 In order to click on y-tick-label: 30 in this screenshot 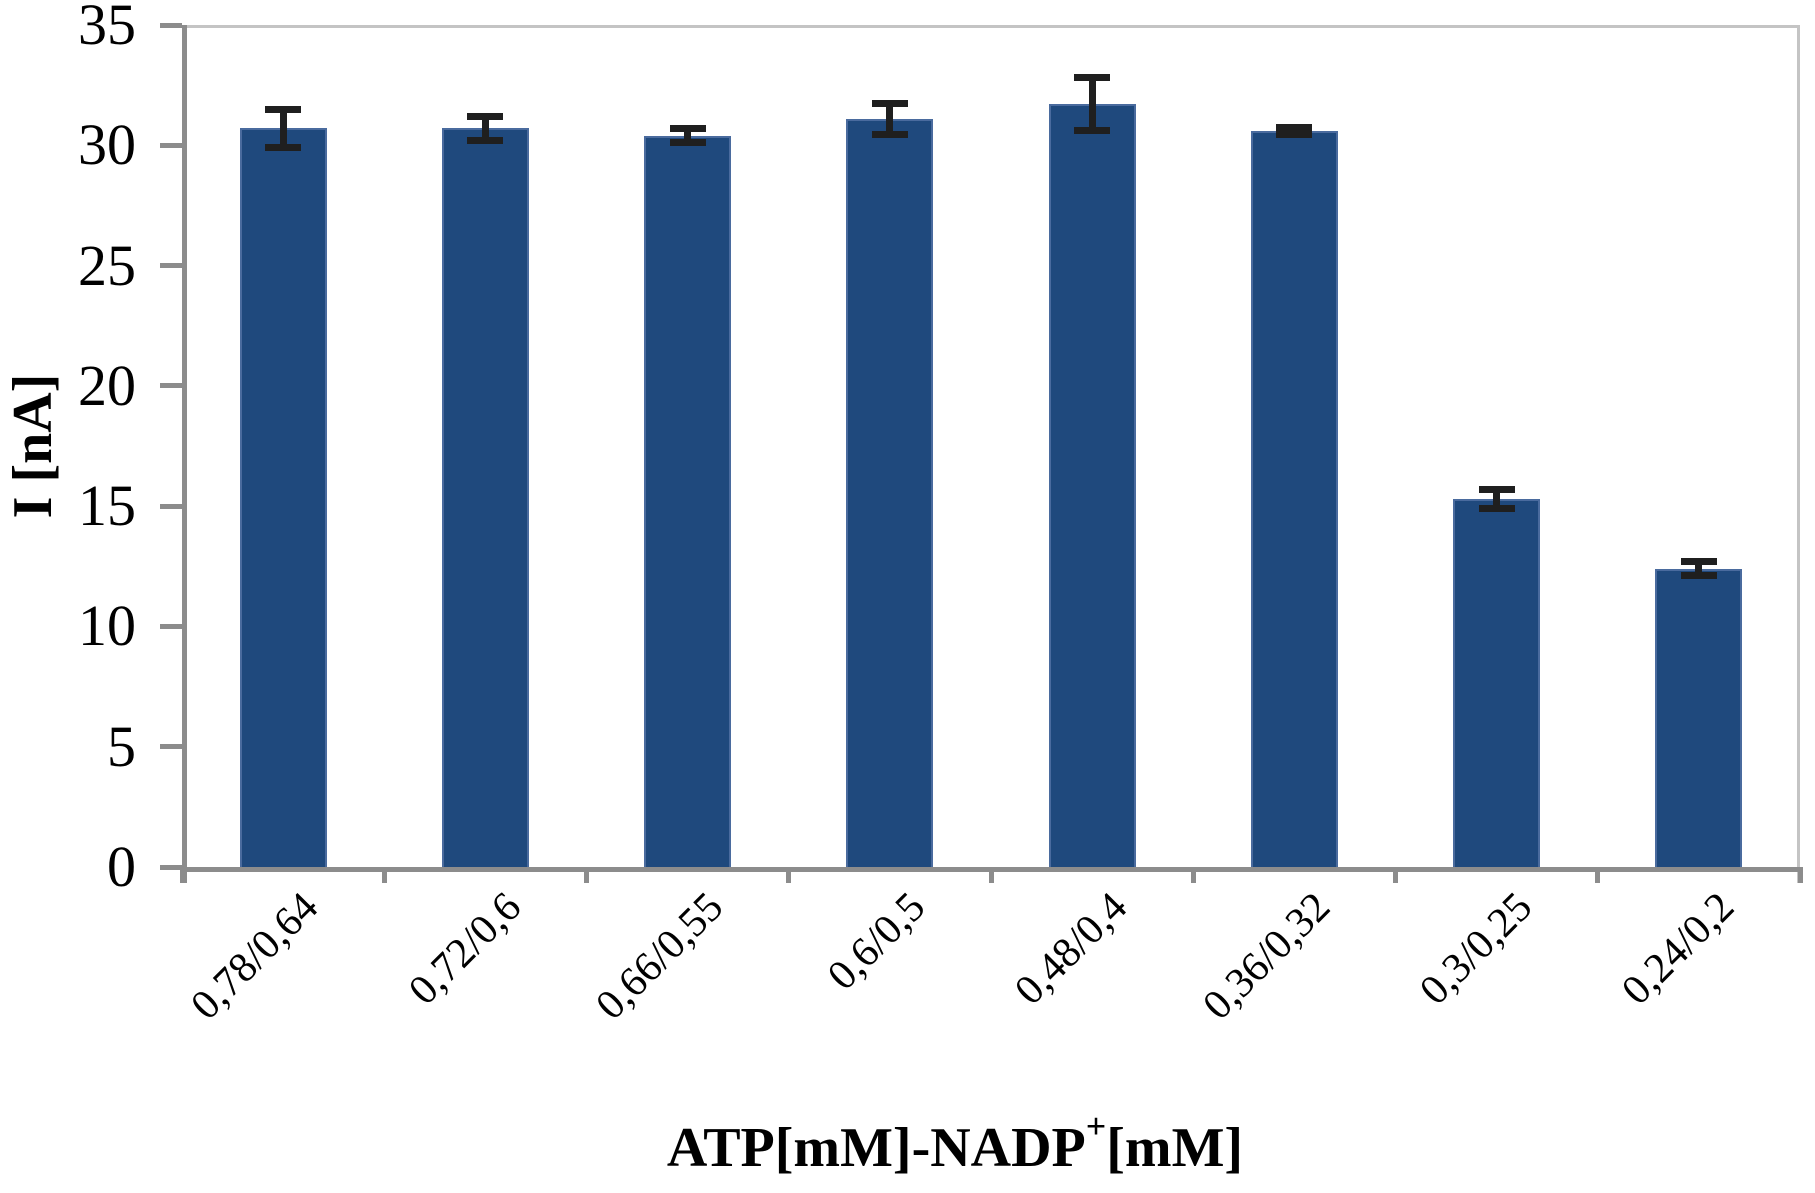, I will do `click(107, 145)`.